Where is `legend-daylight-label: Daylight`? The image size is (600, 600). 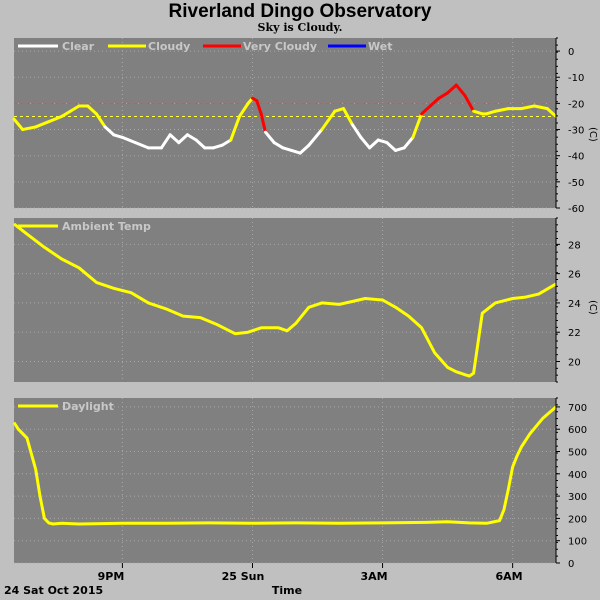 legend-daylight-label: Daylight is located at coordinates (88, 406).